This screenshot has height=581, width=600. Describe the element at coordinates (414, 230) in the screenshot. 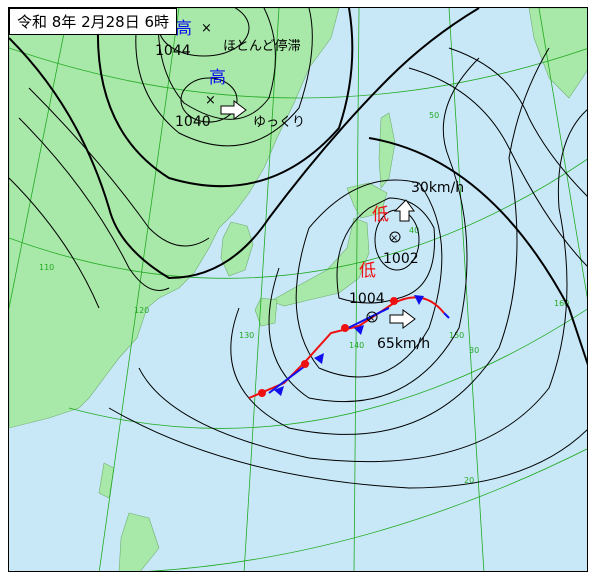

I see `lat-label-40: 40` at that location.